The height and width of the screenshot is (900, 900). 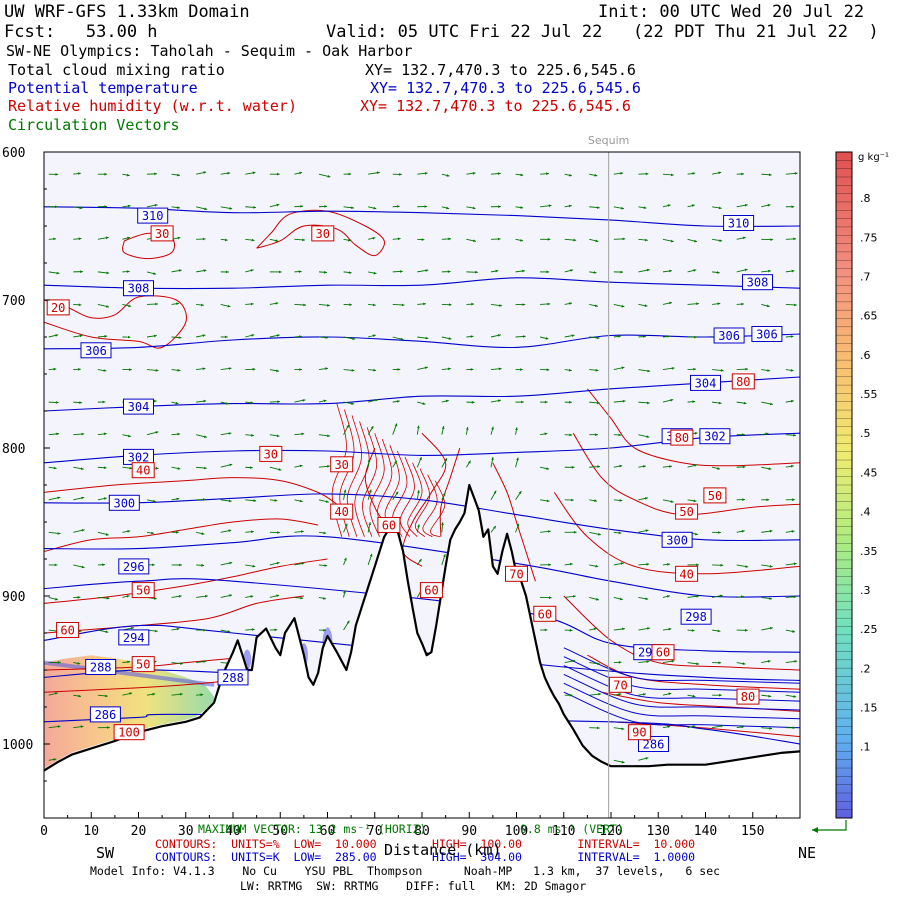 What do you see at coordinates (139, 831) in the screenshot?
I see `x-tick-label: 20` at bounding box center [139, 831].